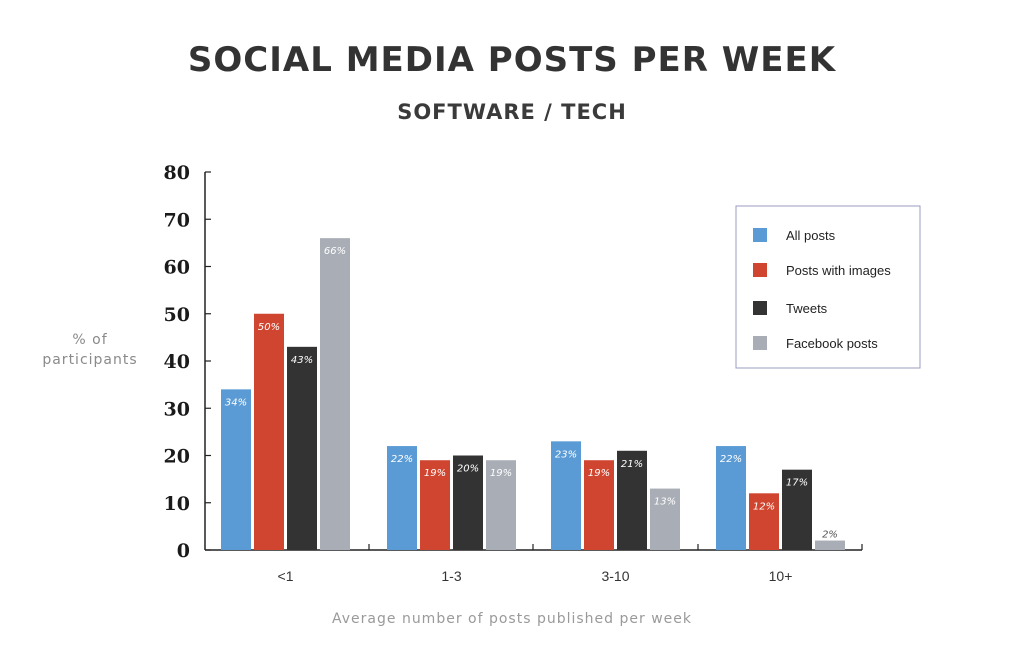 The height and width of the screenshot is (653, 1024). Describe the element at coordinates (838, 270) in the screenshot. I see `legend-label: Posts with images` at that location.